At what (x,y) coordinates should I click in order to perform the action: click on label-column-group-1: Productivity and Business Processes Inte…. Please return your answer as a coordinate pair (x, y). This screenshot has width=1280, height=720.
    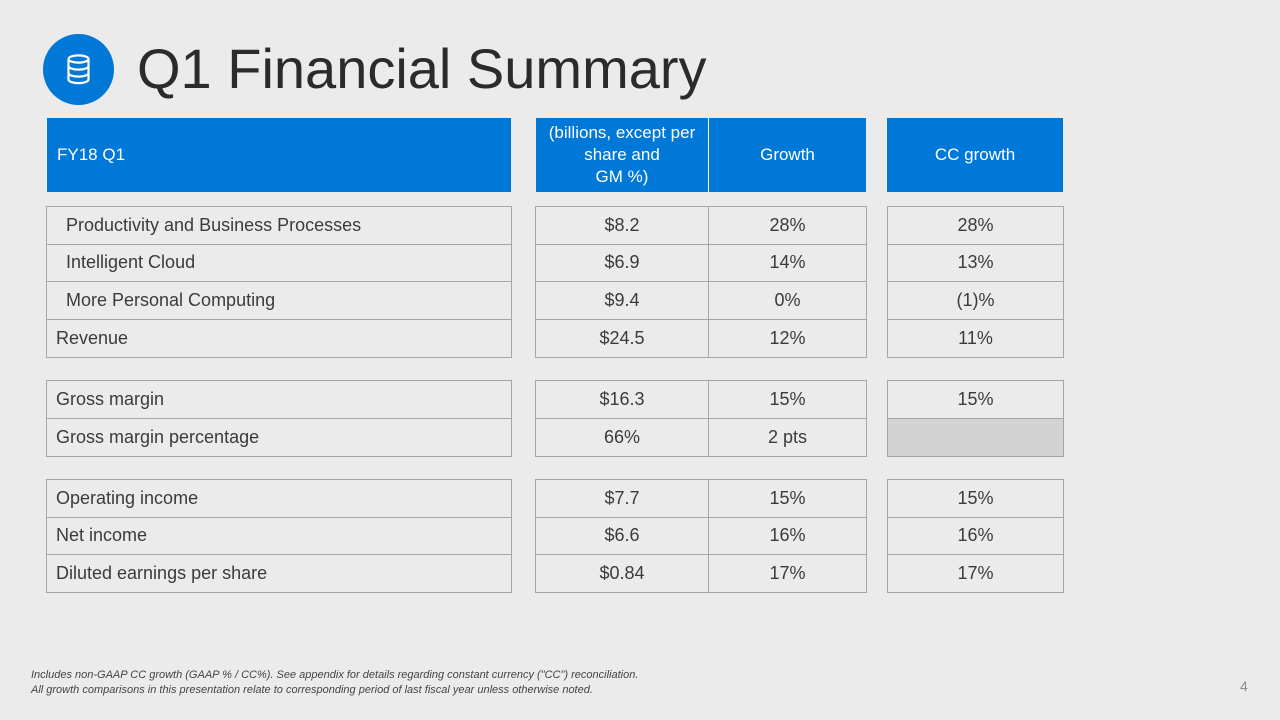
    Looking at the image, I should click on (279, 282).